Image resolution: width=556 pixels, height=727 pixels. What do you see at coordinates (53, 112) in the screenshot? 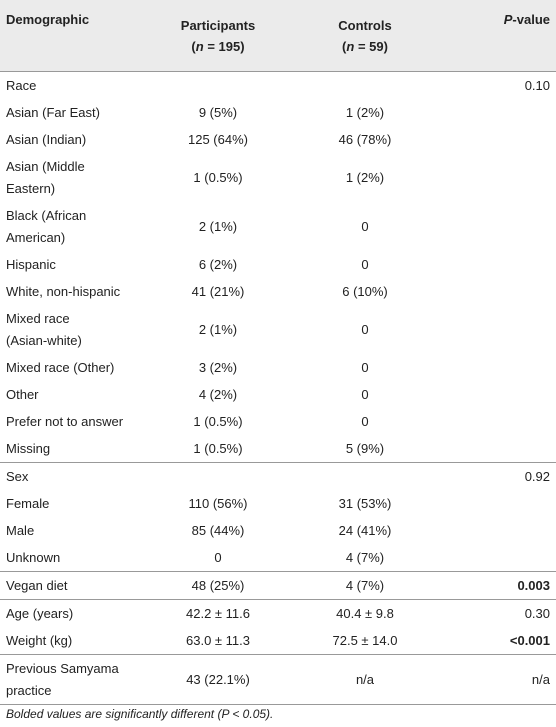
I see `table-cell: Asian (Far East)` at bounding box center [53, 112].